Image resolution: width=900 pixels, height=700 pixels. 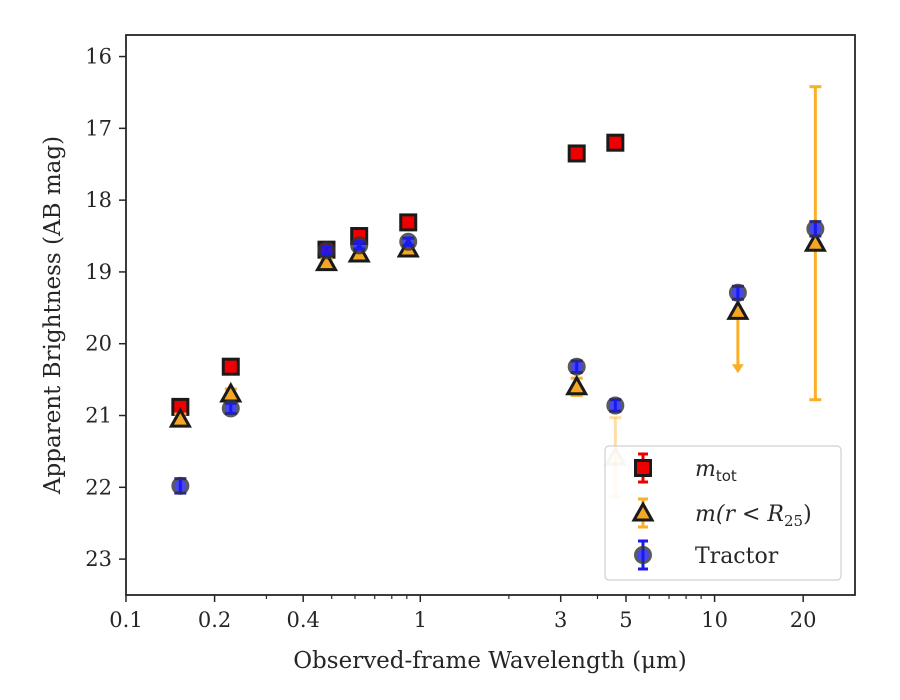 I want to click on x-tick-label: 1, so click(x=420, y=620).